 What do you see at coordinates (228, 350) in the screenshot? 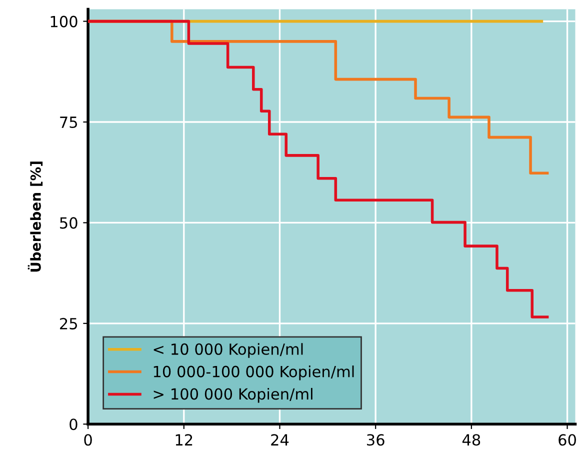
I see `legend-label: < 10 000 Kopien/ml` at bounding box center [228, 350].